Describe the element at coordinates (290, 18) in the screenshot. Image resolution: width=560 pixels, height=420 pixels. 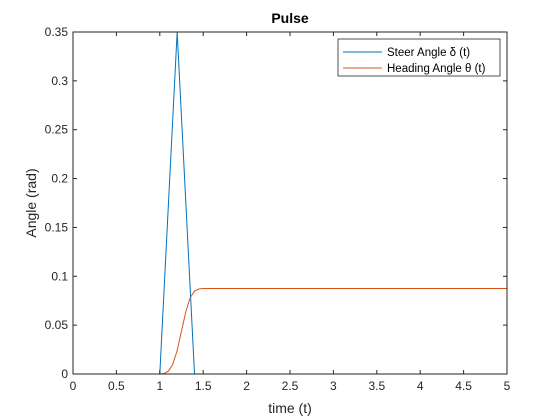
I see `chart-title: Pulse` at that location.